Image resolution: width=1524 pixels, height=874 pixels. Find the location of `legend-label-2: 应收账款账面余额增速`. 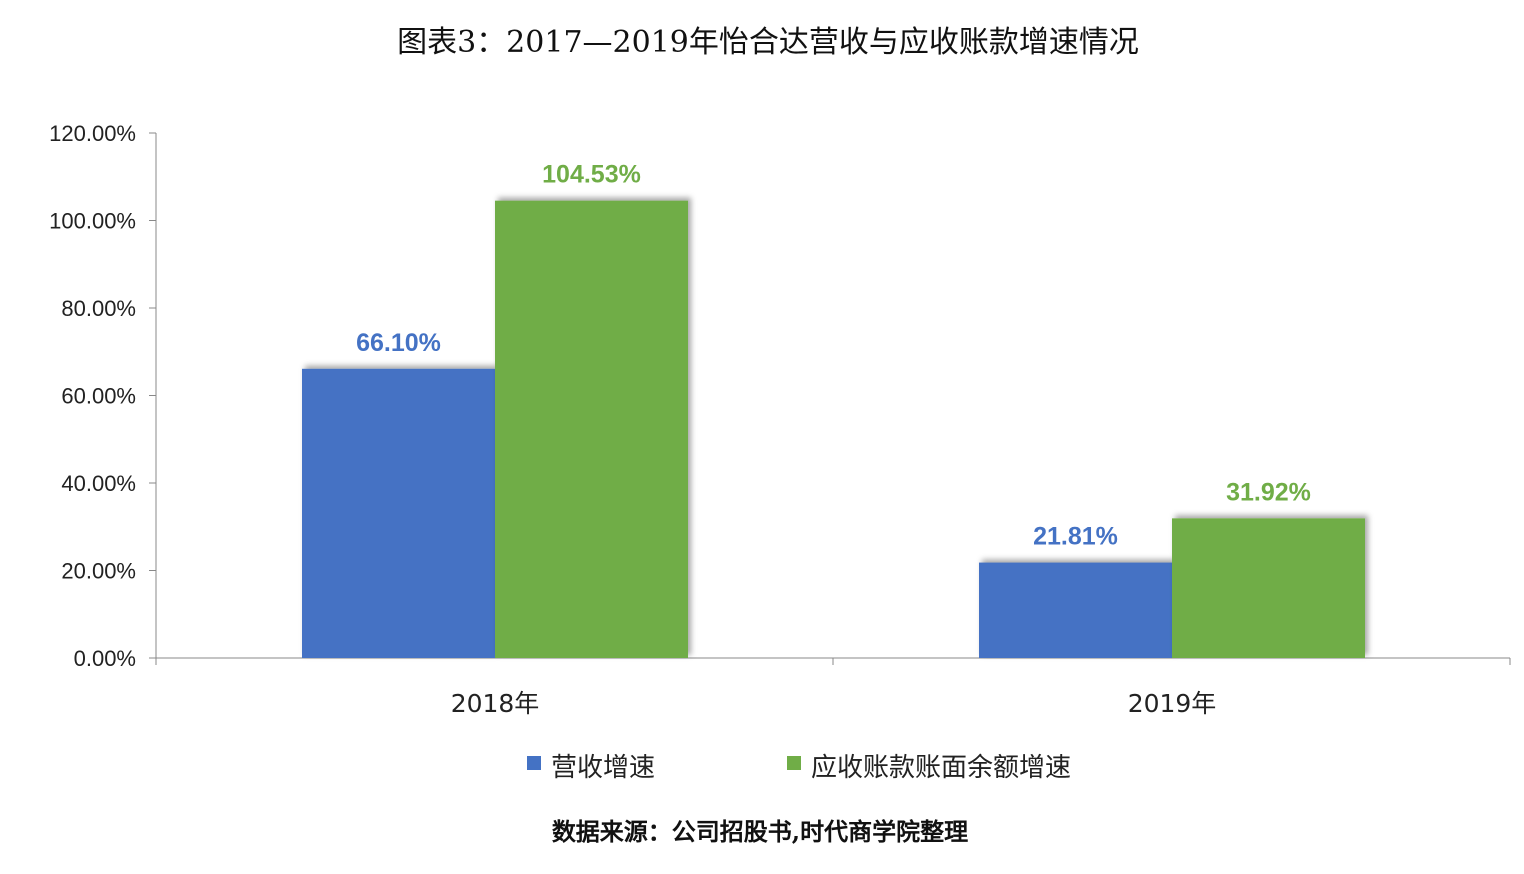

legend-label-2: 应收账款账面余额增速 is located at coordinates (941, 768).